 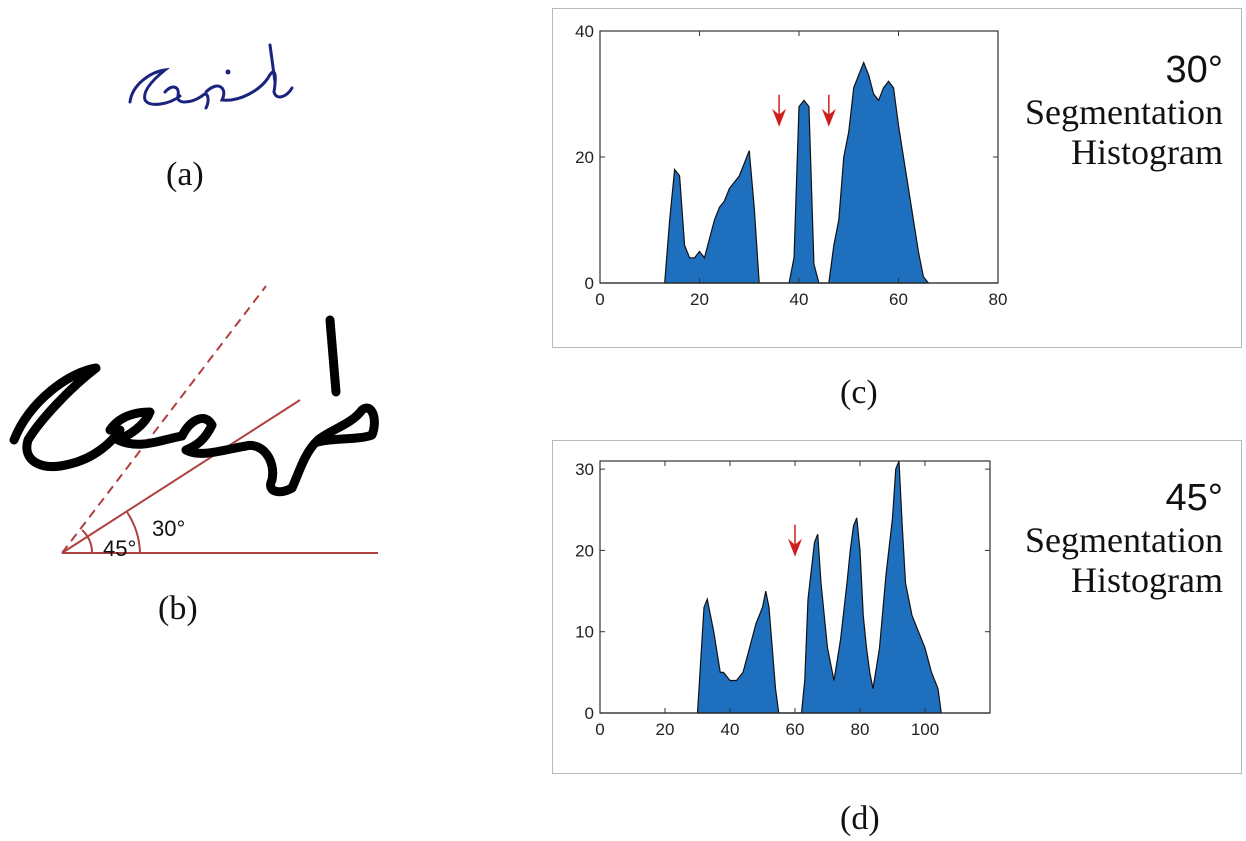 What do you see at coordinates (584, 157) in the screenshot?
I see `y-tick-label-c: 20` at bounding box center [584, 157].